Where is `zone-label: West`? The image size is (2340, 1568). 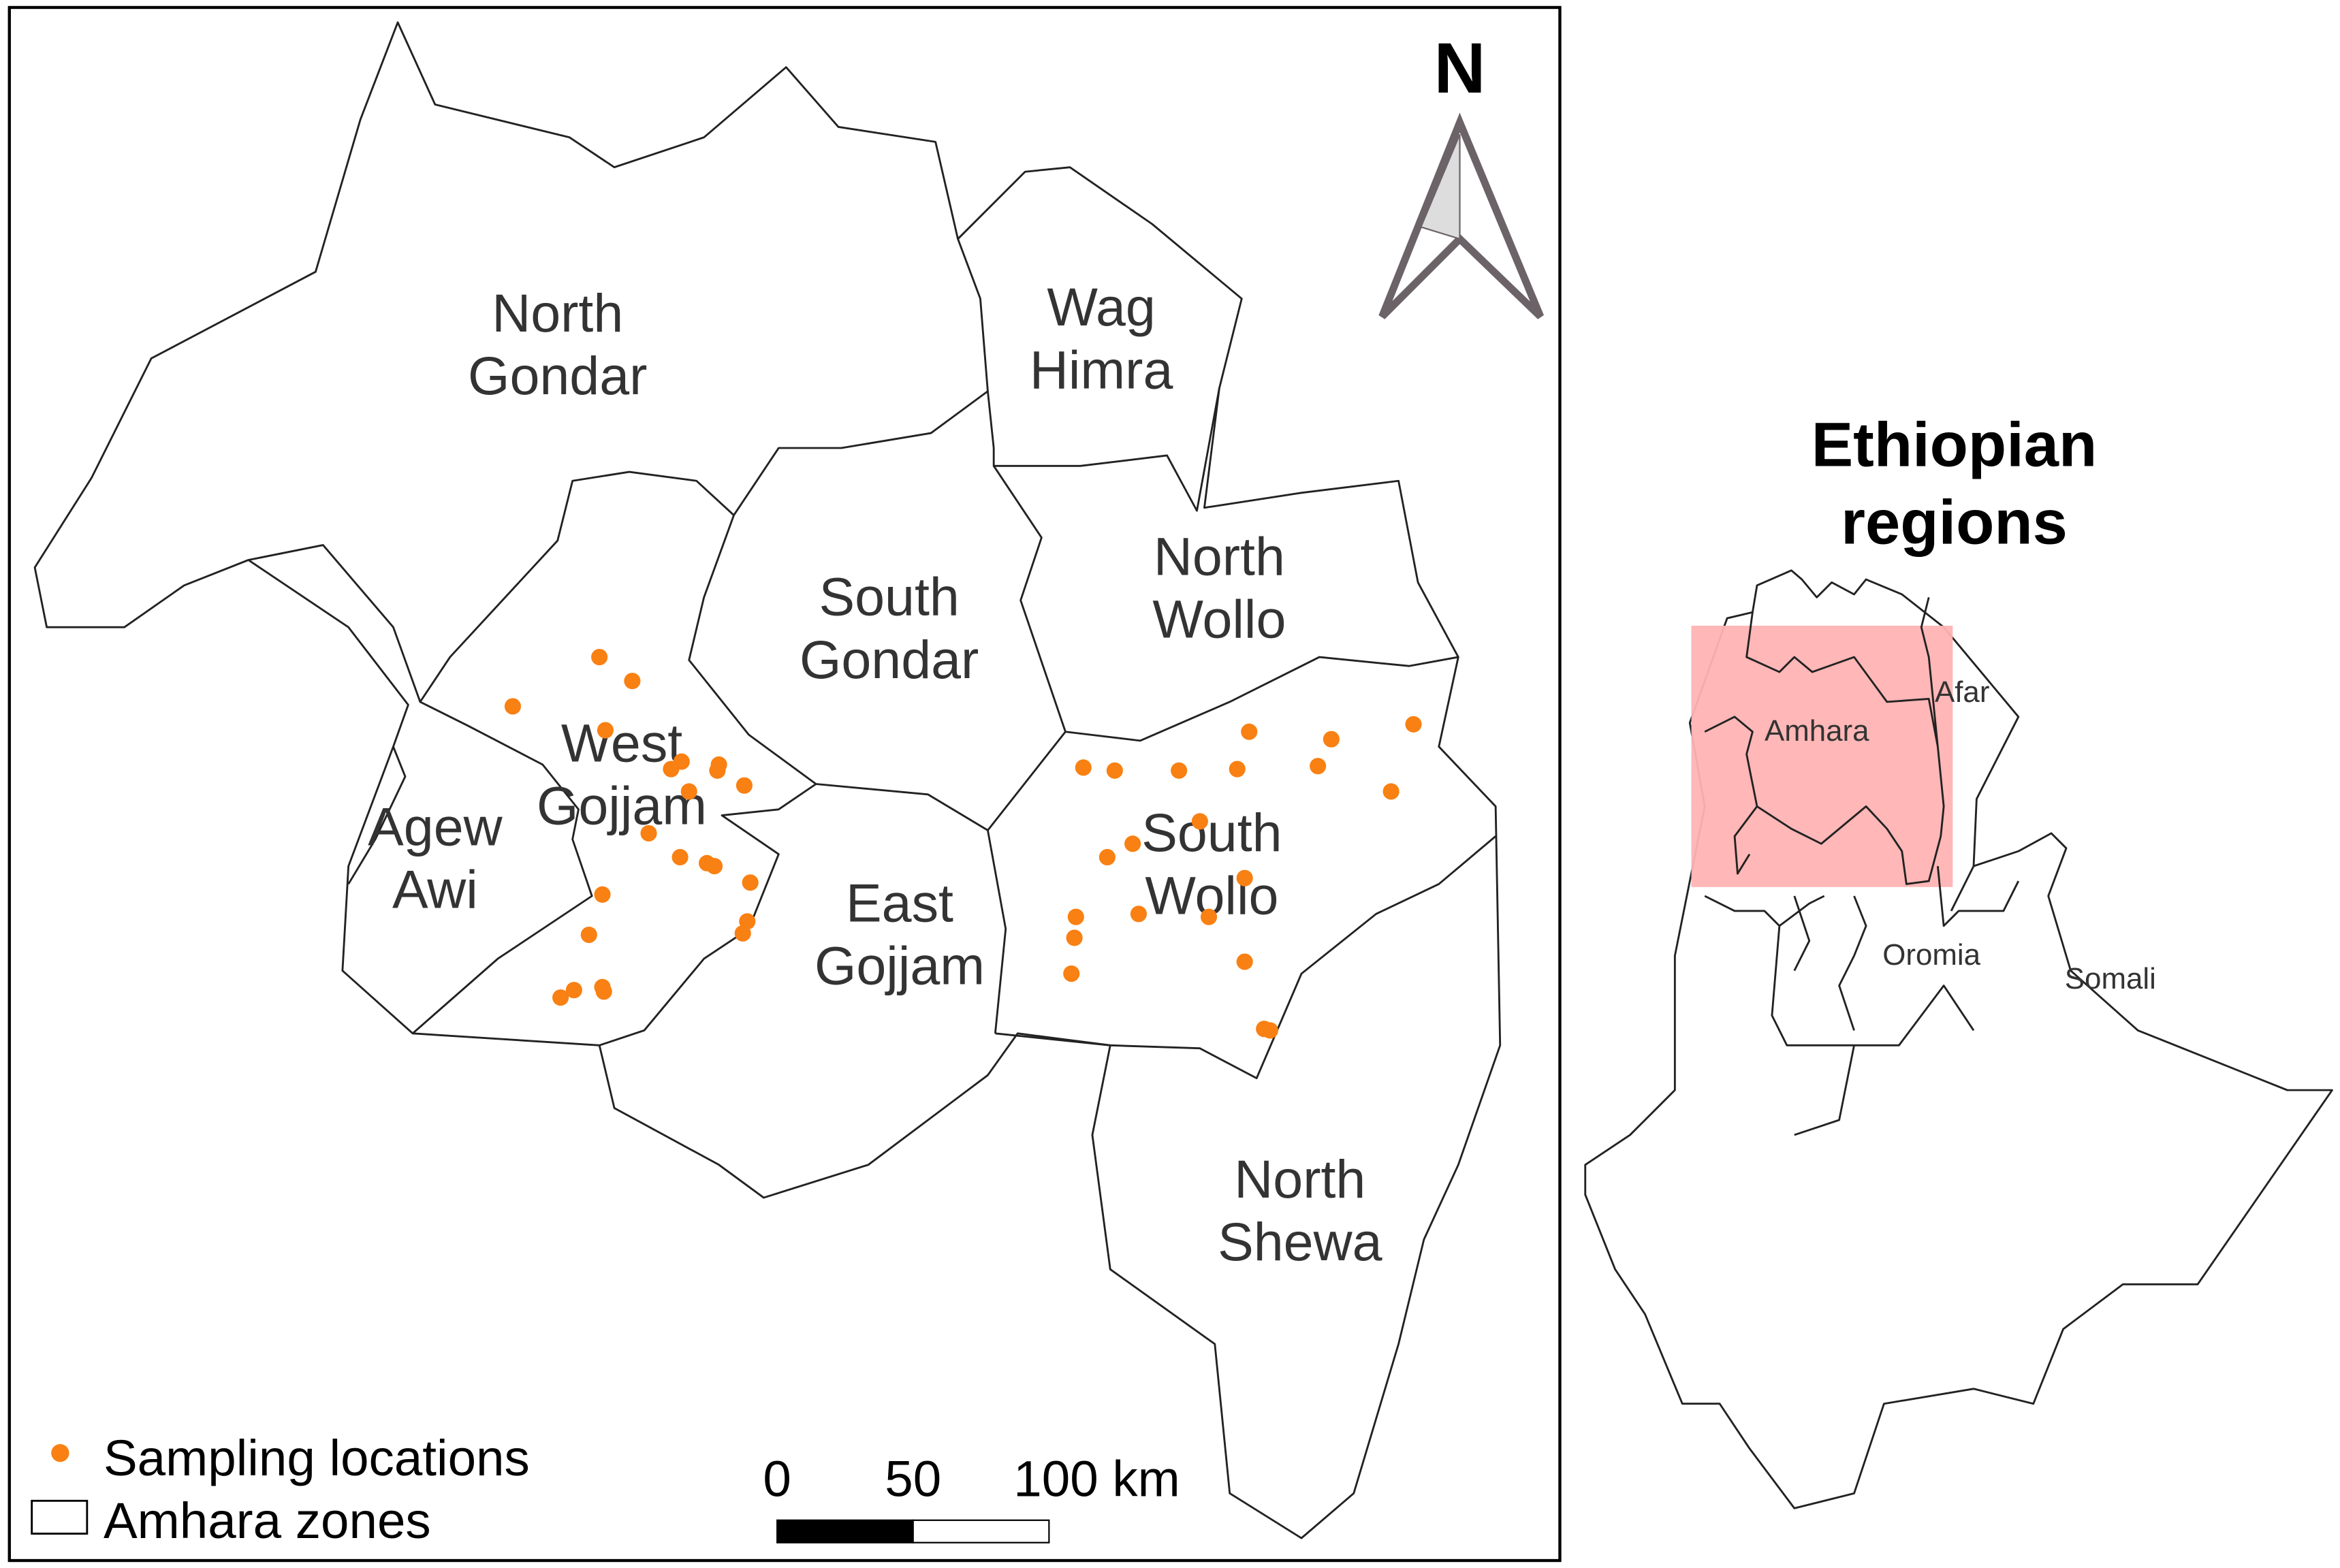
zone-label: West is located at coordinates (621, 743).